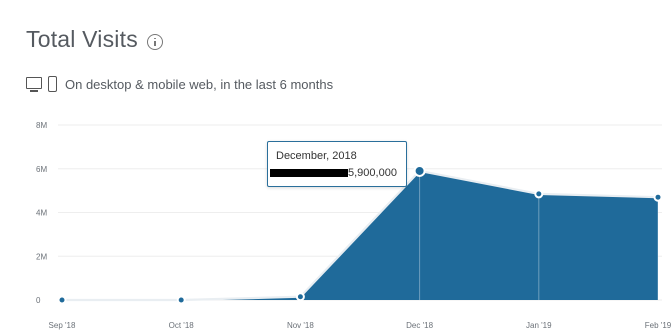 The height and width of the screenshot is (336, 672). Describe the element at coordinates (316, 156) in the screenshot. I see `tooltip-title: December, 2018` at that location.